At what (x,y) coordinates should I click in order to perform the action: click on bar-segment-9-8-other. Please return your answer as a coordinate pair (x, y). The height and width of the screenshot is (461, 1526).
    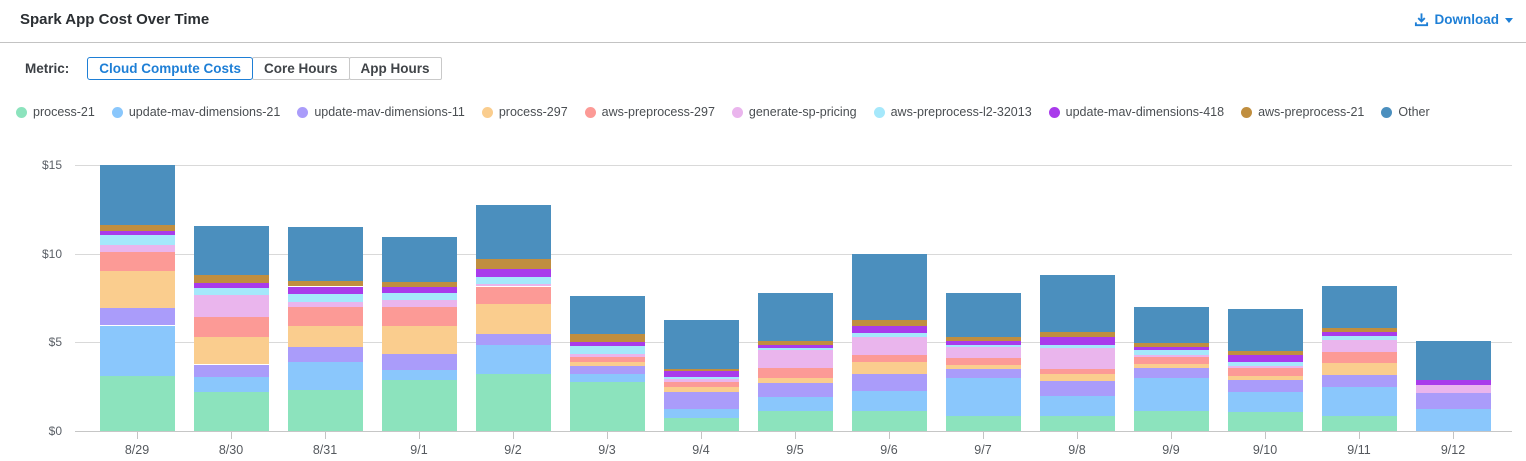
    Looking at the image, I should click on (1077, 303).